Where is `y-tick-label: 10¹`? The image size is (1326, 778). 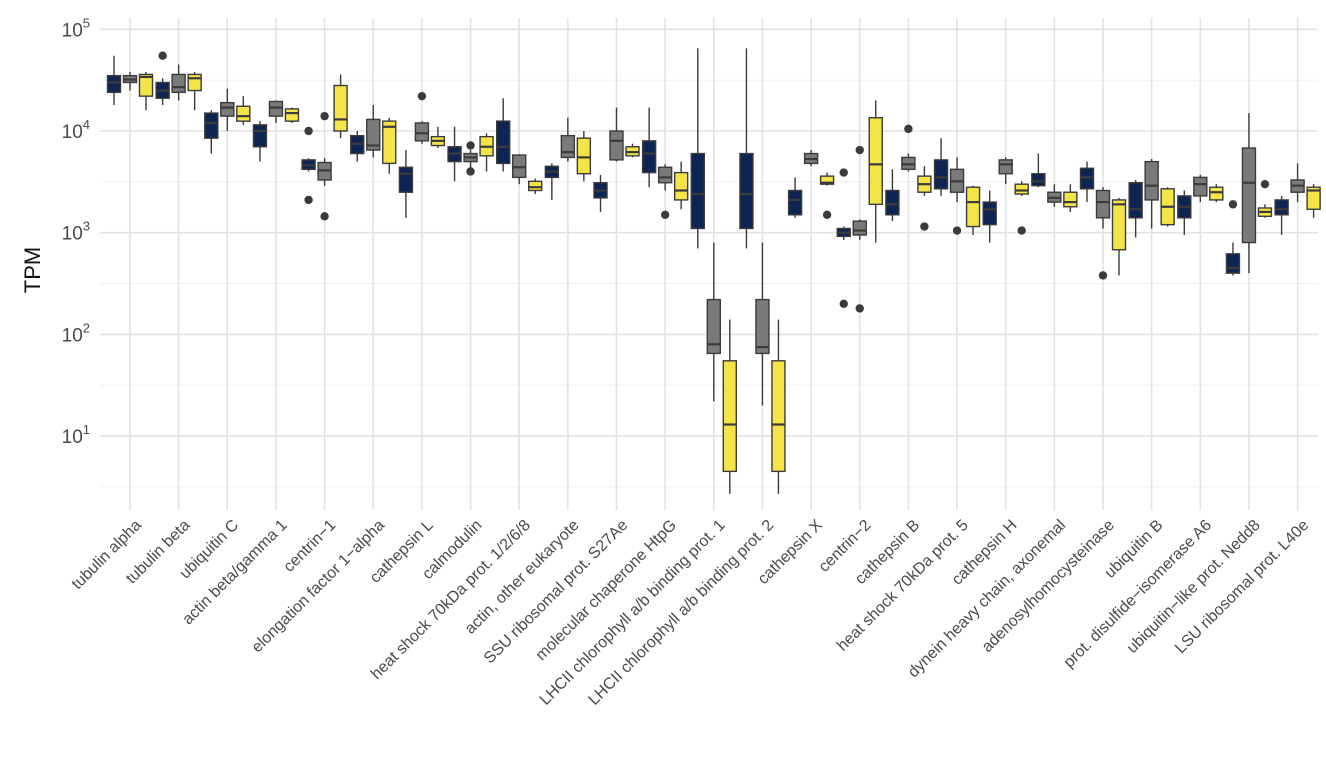
y-tick-label: 10¹ is located at coordinates (76, 435).